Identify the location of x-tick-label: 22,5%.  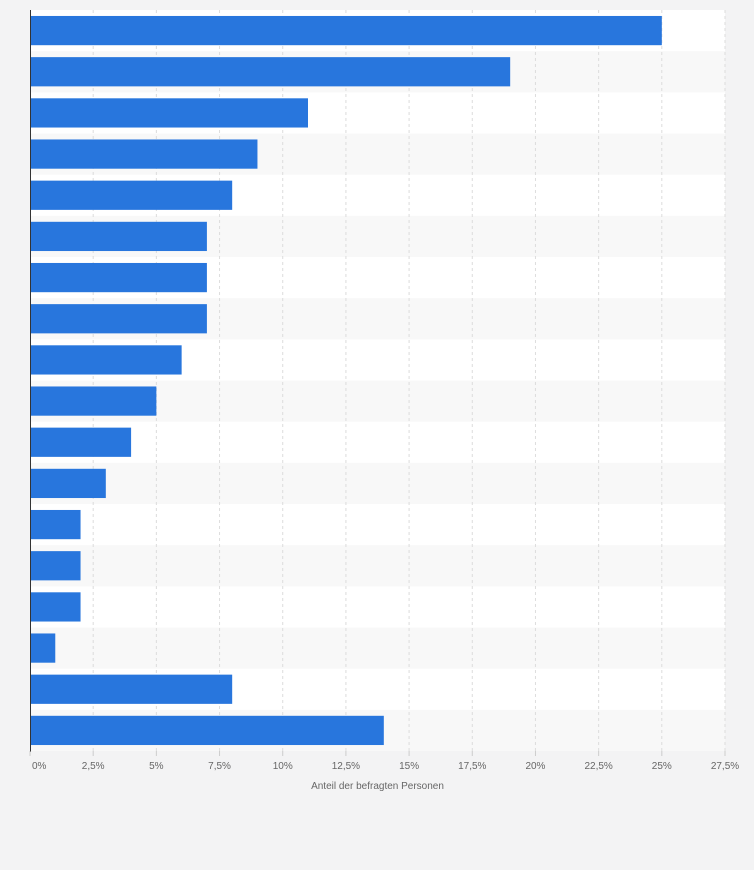
(598, 766).